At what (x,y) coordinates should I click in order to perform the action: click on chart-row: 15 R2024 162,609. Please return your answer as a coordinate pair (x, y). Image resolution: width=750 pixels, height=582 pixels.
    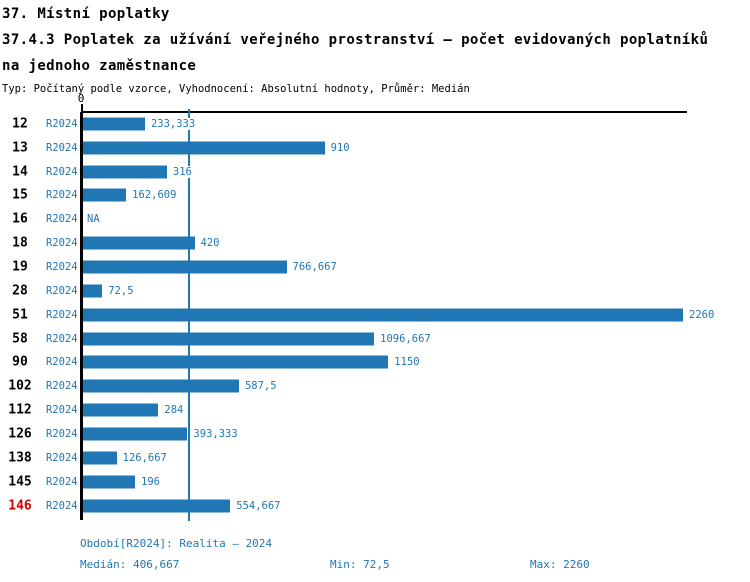
    Looking at the image, I should click on (375, 196).